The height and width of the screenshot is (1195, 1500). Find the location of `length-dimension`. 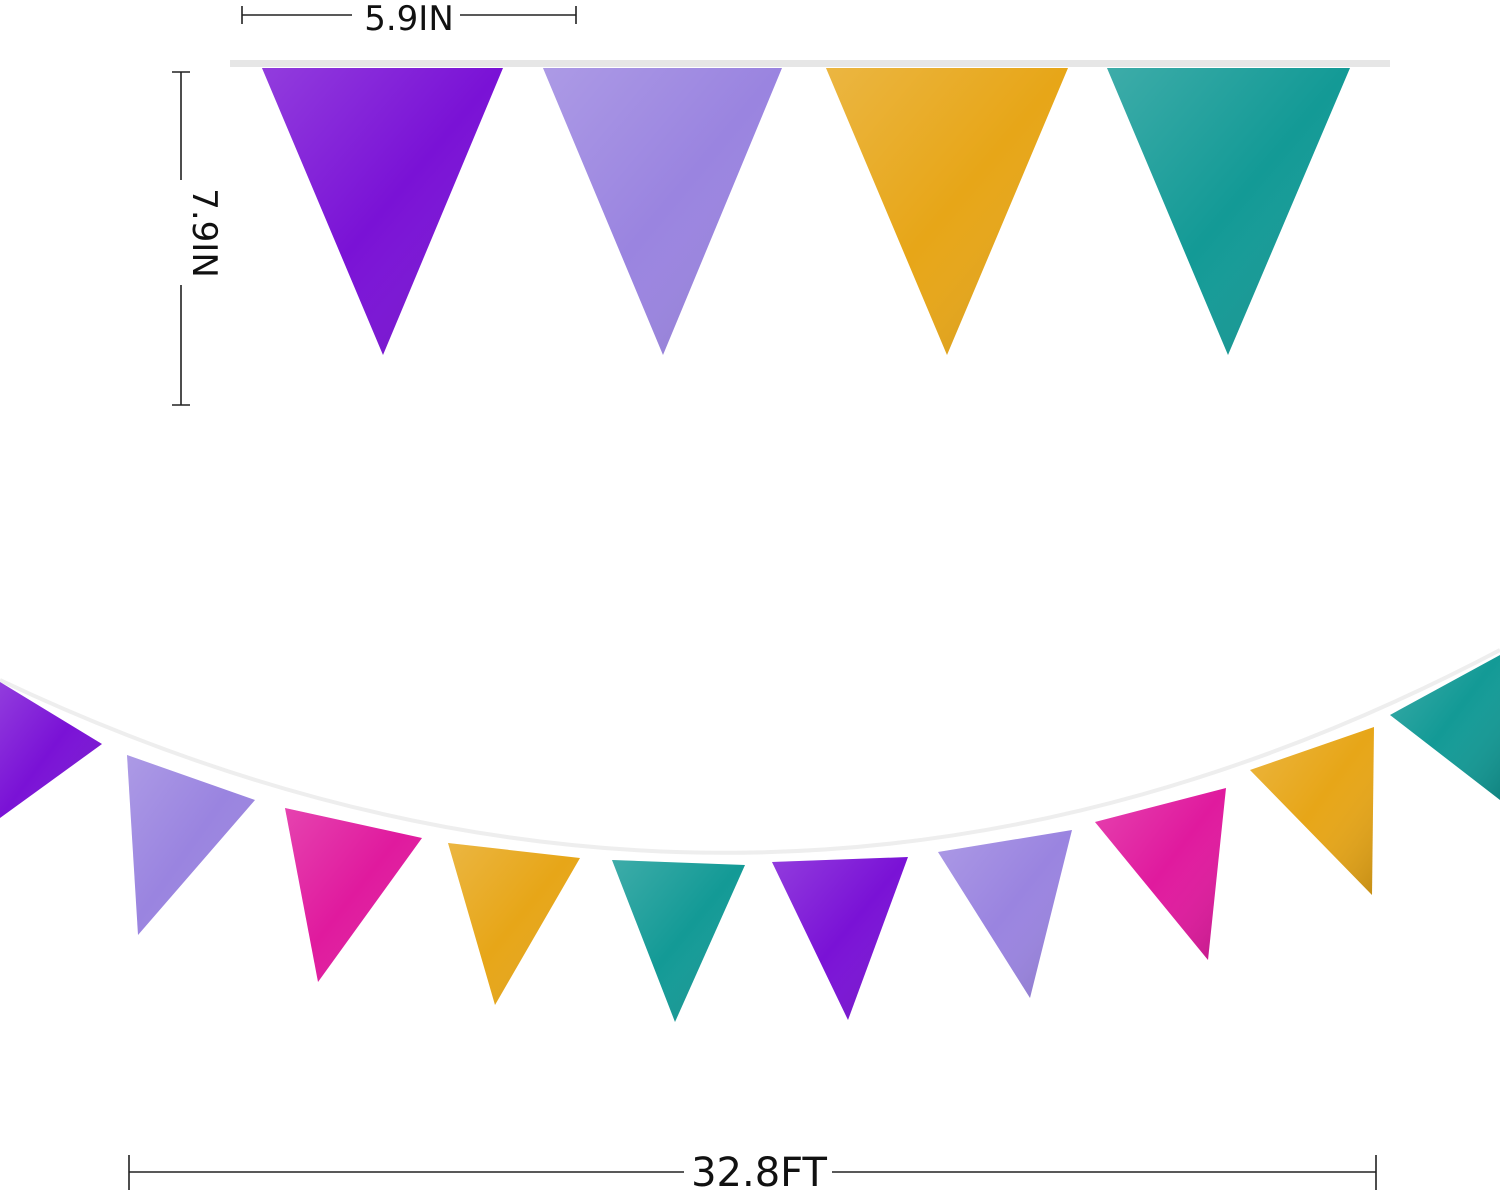

length-dimension is located at coordinates (752, 1172).